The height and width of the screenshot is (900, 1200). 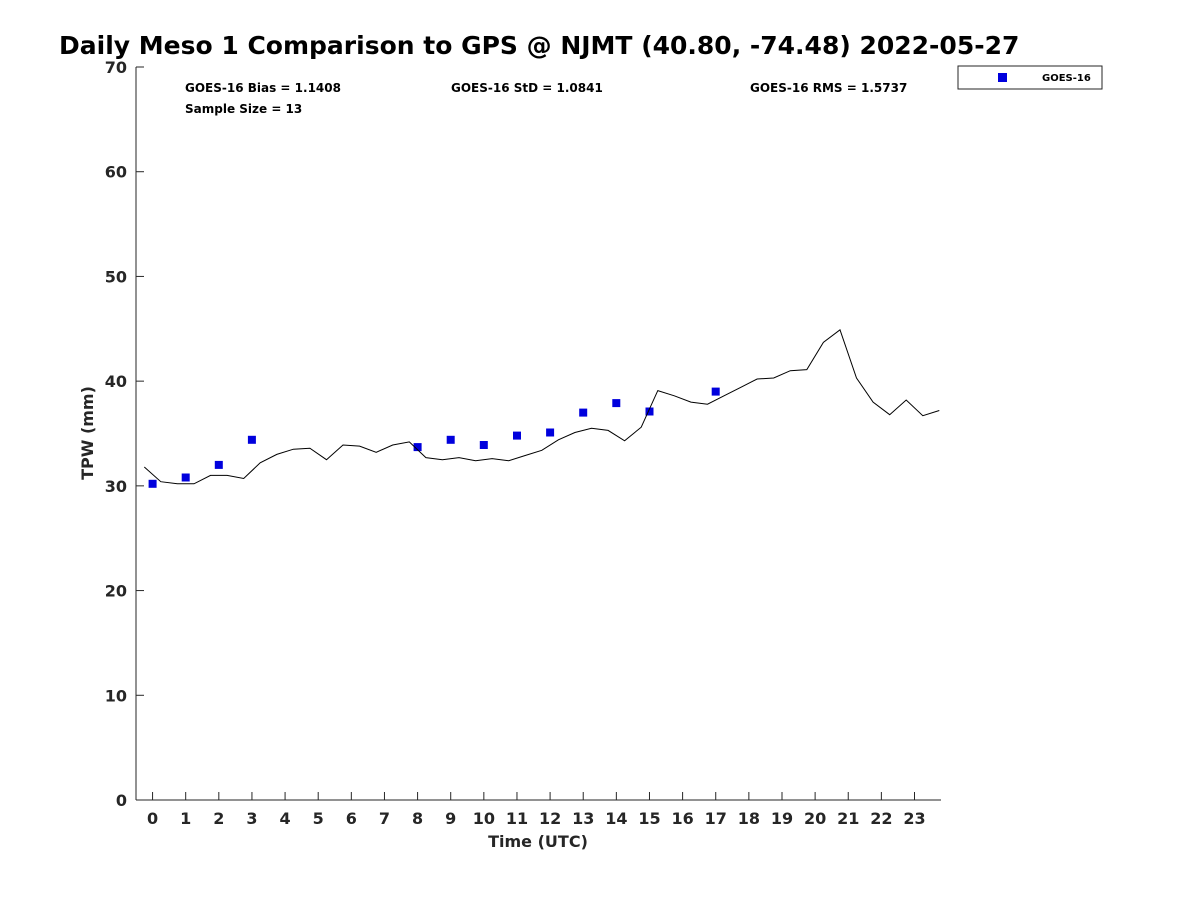 I want to click on stat-rms: GOES-16 RMS = 1.5737, so click(x=828, y=88).